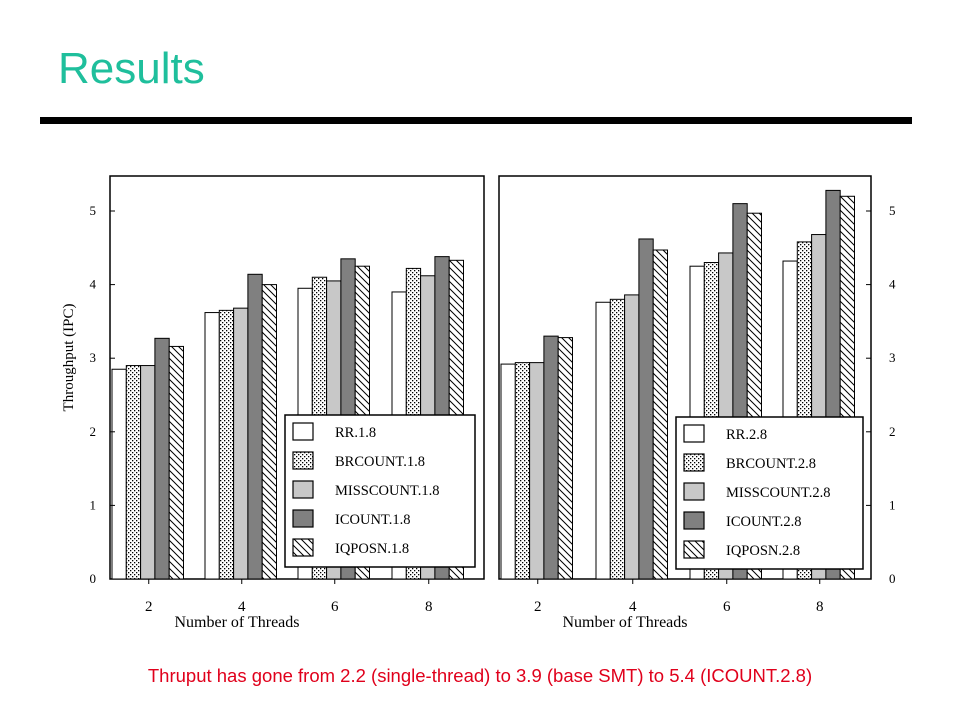 This screenshot has width=960, height=720. What do you see at coordinates (476, 120) in the screenshot?
I see `title-divider` at bounding box center [476, 120].